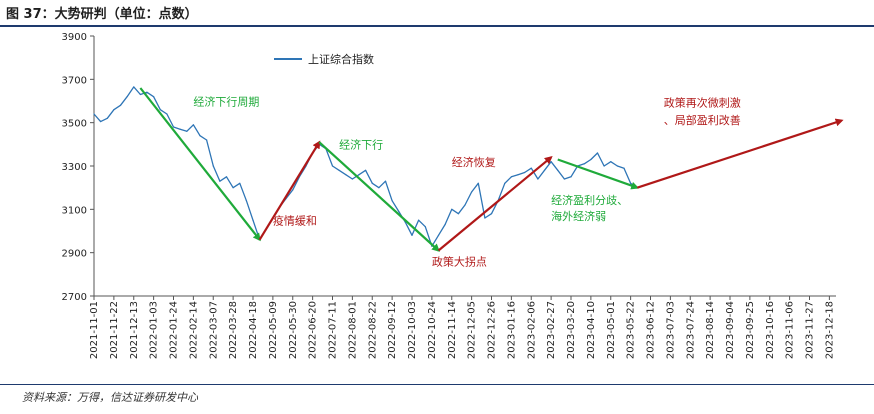 The image size is (874, 414). Describe the element at coordinates (750, 330) in the screenshot. I see `x-tick-label: 2023-09-25` at that location.